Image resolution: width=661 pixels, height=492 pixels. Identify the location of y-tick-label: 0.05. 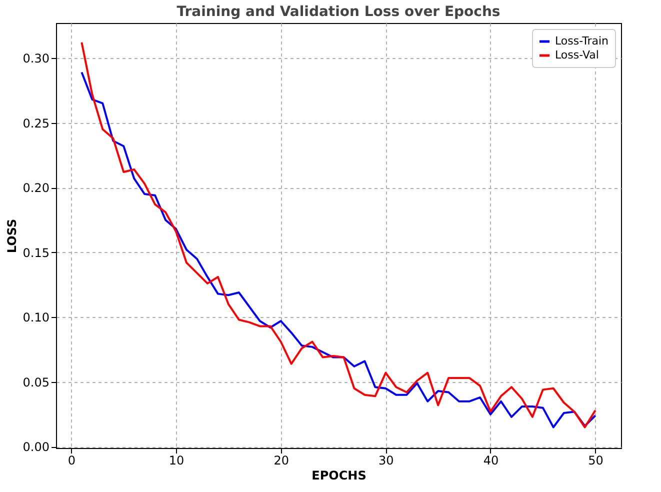
(36, 382).